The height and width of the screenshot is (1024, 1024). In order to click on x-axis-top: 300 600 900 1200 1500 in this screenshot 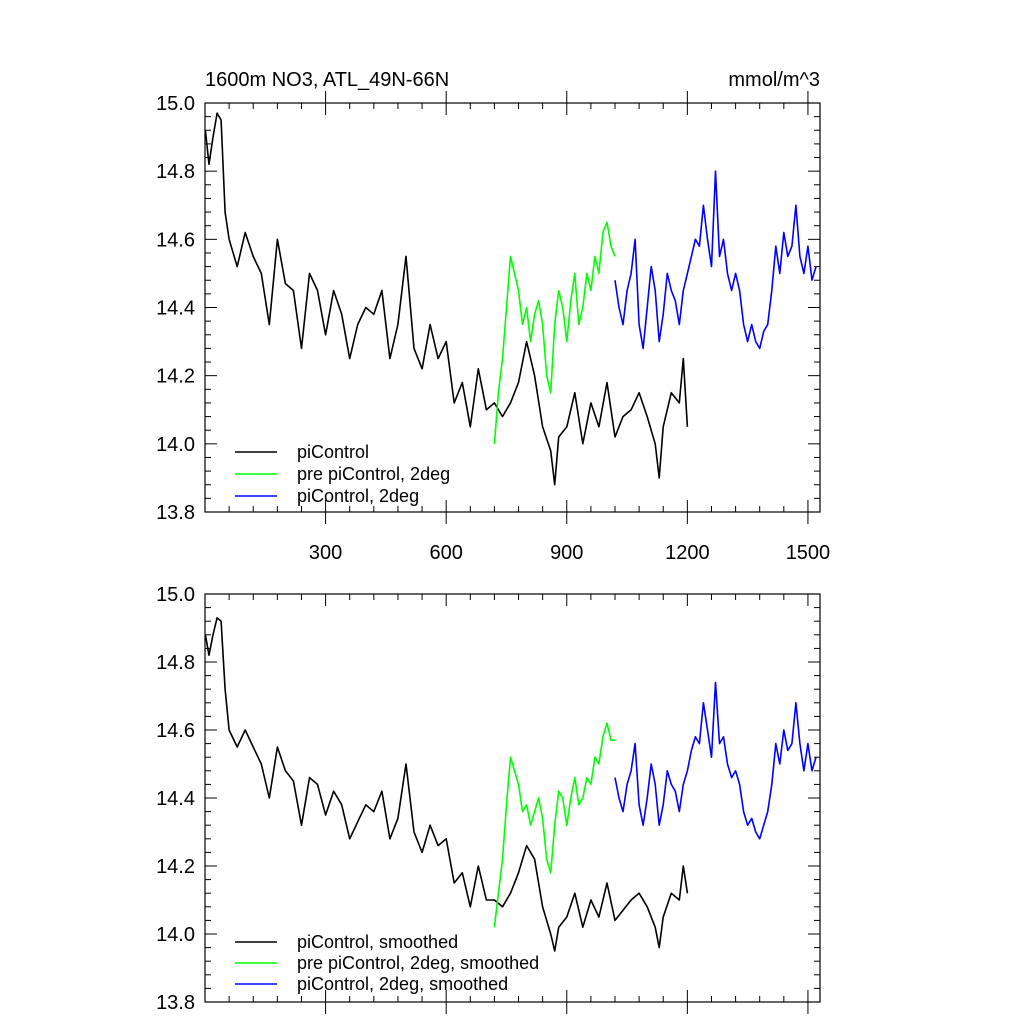, I will do `click(569, 553)`.